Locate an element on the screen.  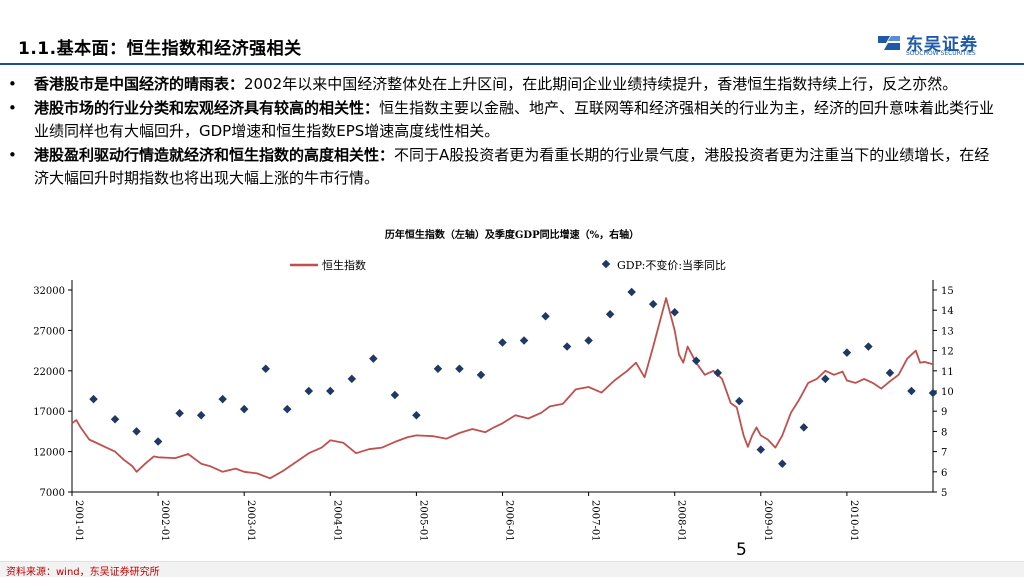
x-axis-tick-label: 2010-01 is located at coordinates (853, 521).